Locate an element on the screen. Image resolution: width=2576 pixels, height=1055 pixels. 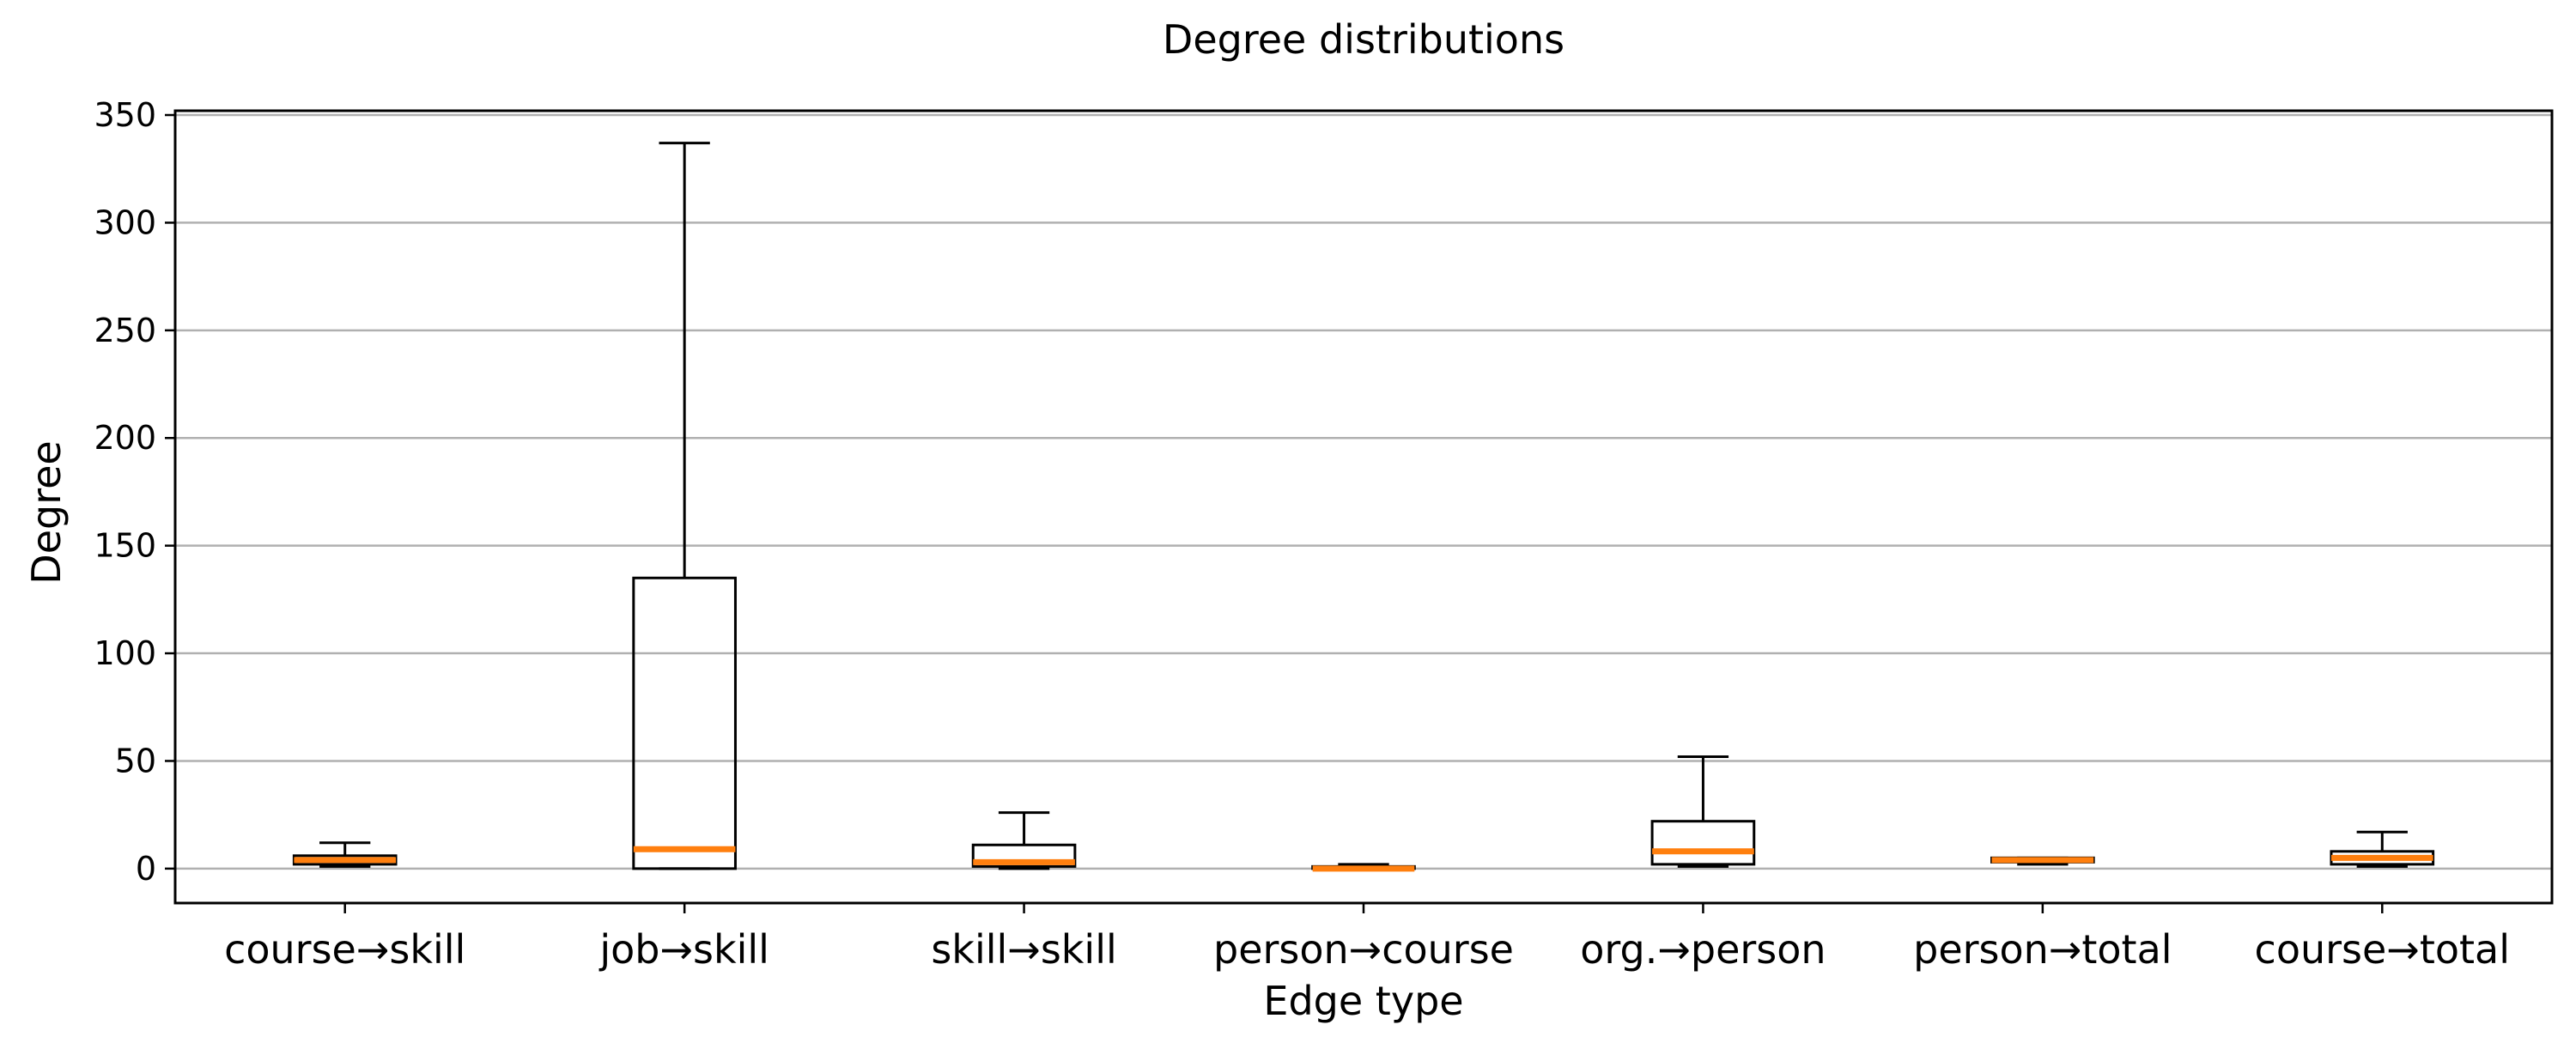
y-tick-label: 200 is located at coordinates (125, 438).